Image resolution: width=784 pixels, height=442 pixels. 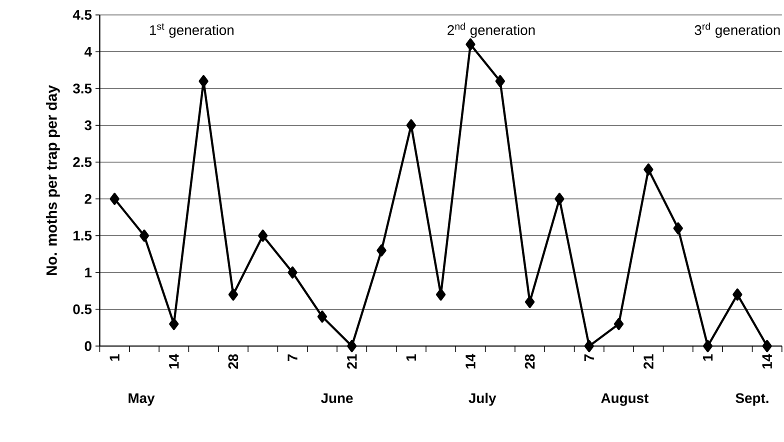 What do you see at coordinates (88, 273) in the screenshot?
I see `y-tick-label: 1` at bounding box center [88, 273].